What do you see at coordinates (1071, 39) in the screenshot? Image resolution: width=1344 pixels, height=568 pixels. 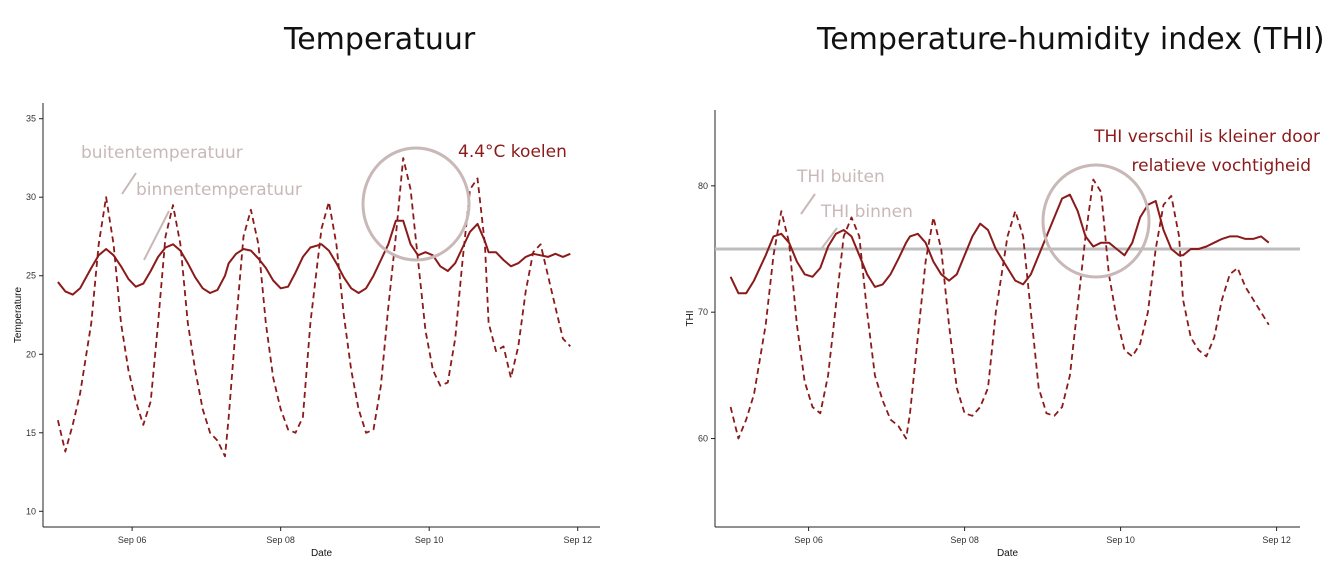 I see `right-chart-title: Temperature-humidity index (THI)` at bounding box center [1071, 39].